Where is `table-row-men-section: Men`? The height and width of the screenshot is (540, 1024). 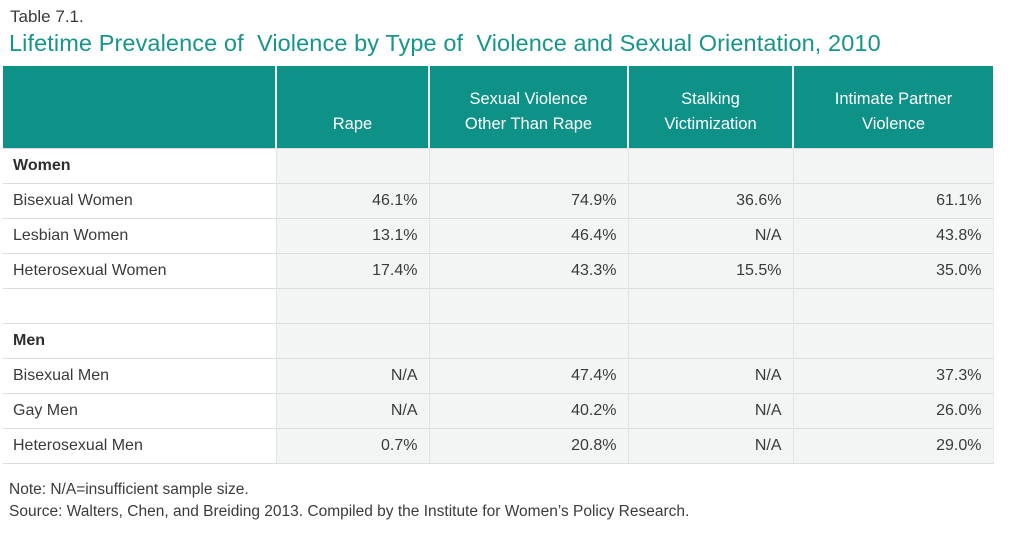
table-row-men-section: Men is located at coordinates (498, 340).